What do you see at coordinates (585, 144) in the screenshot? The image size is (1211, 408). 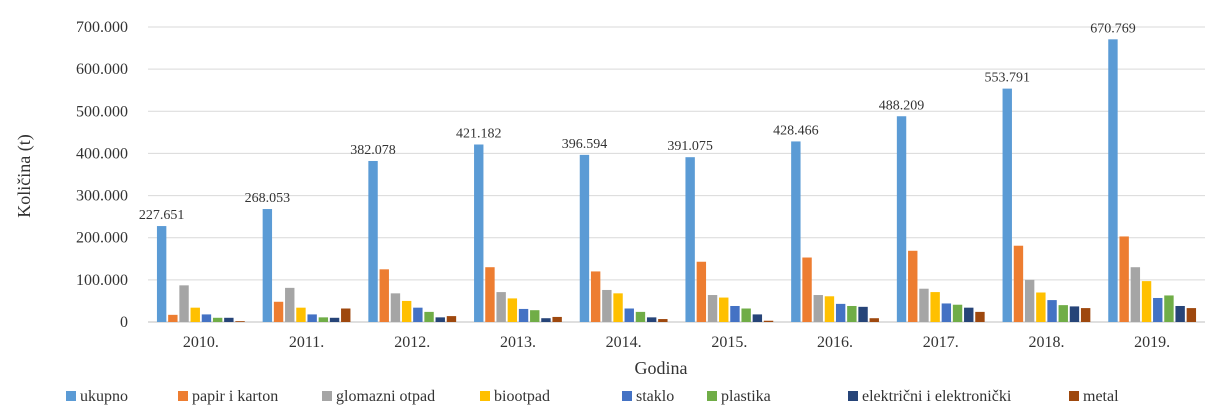 I see `data-label: 396.594` at bounding box center [585, 144].